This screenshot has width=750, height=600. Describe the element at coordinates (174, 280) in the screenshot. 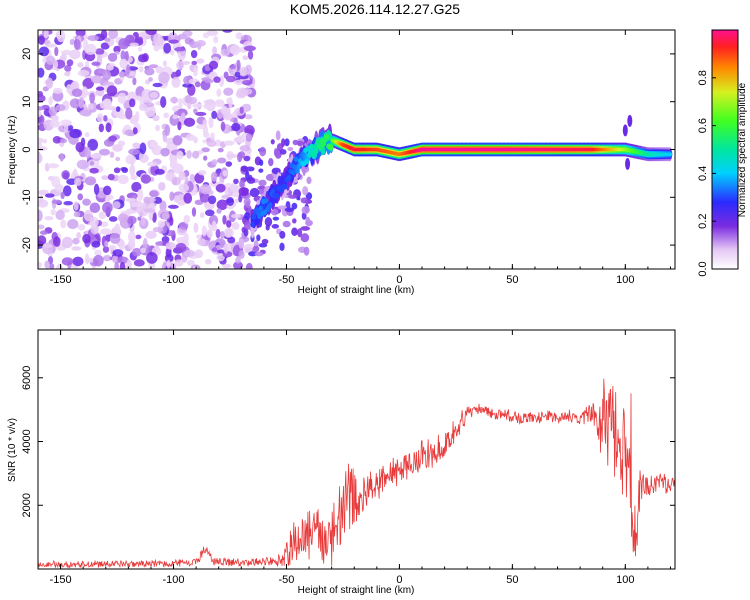

I see `x-tick-label: -100` at that location.